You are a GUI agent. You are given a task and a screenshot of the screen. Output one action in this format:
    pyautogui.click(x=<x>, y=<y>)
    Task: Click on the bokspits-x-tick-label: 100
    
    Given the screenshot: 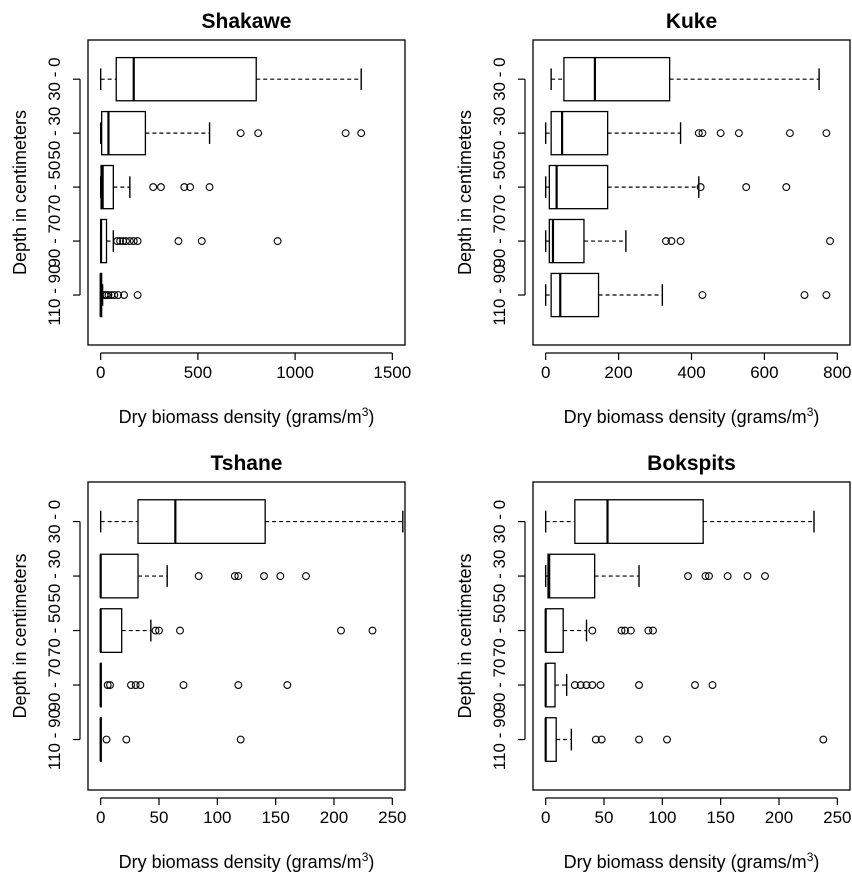 What is the action you would take?
    pyautogui.click(x=662, y=817)
    